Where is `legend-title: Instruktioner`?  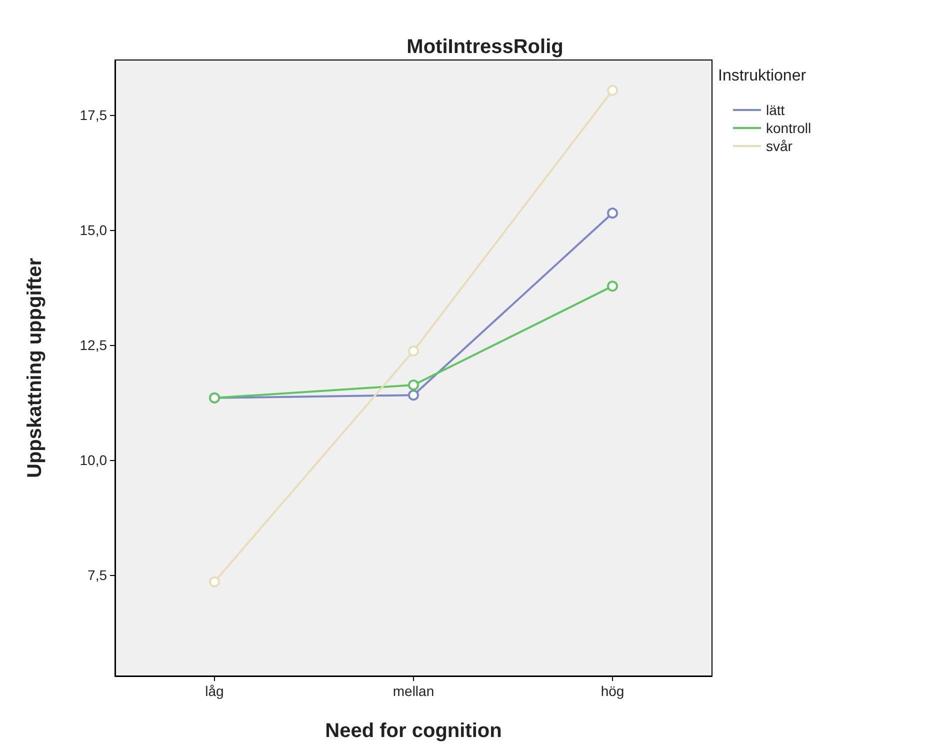
legend-title: Instruktioner is located at coordinates (762, 76).